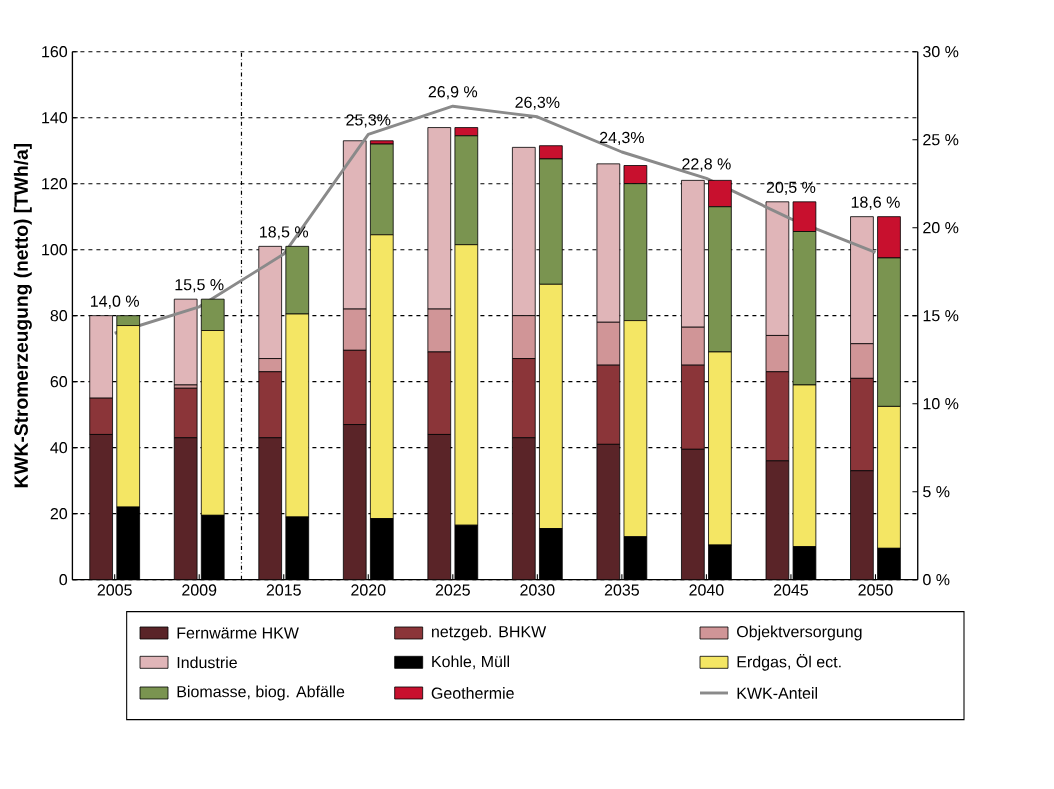  Describe the element at coordinates (114, 590) in the screenshot. I see `x-tick-label: 2005` at that location.